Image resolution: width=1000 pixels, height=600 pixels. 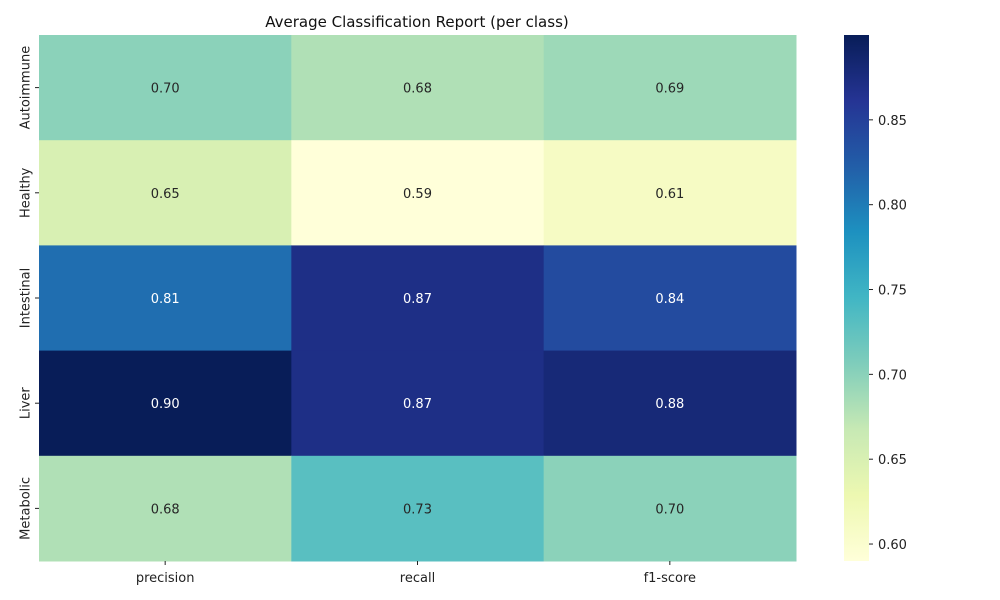 What do you see at coordinates (856, 298) in the screenshot?
I see `colorbar` at bounding box center [856, 298].